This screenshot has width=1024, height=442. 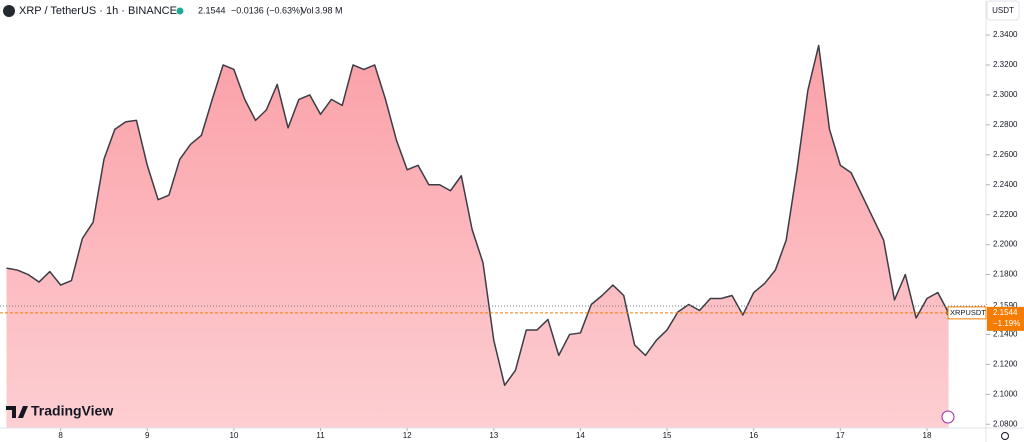 I want to click on x-tick-label: 14, so click(x=580, y=435).